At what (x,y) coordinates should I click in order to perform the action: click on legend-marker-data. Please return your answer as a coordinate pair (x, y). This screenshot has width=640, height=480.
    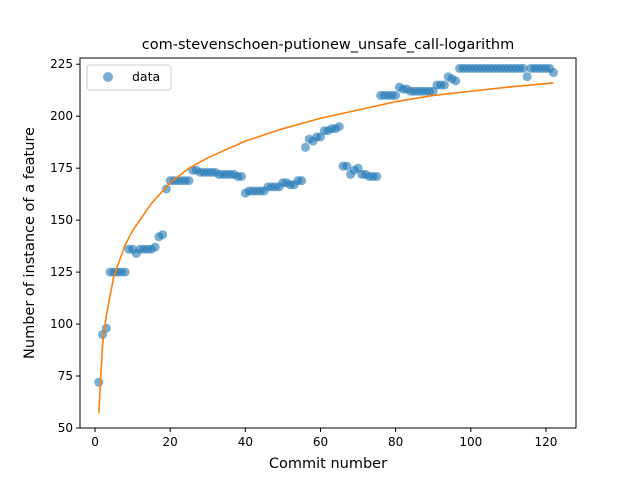
    Looking at the image, I should click on (108, 77).